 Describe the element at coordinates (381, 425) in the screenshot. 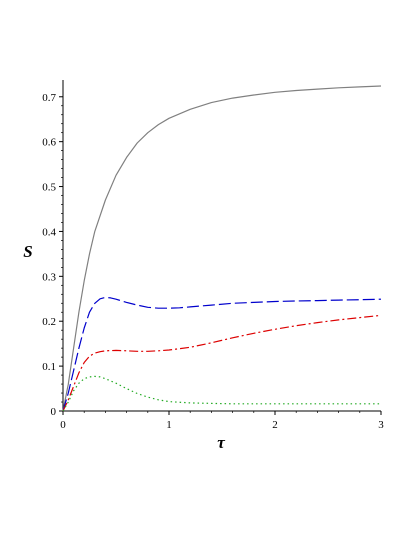

I see `x-tick-label: 3` at that location.